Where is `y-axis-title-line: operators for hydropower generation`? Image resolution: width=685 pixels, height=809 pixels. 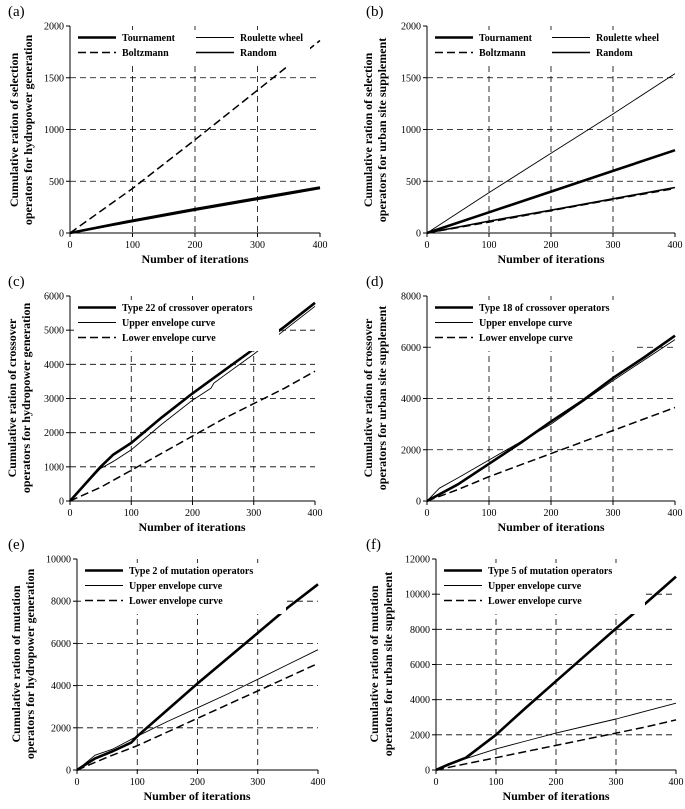 y-axis-title-line: operators for hydropower generation is located at coordinates (26, 398).